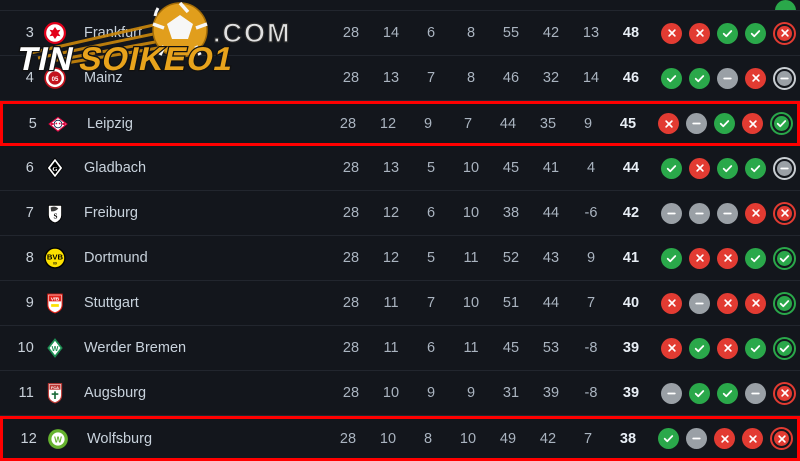 The width and height of the screenshot is (800, 461). What do you see at coordinates (511, 258) in the screenshot?
I see `cell-goals-for: 52` at bounding box center [511, 258].